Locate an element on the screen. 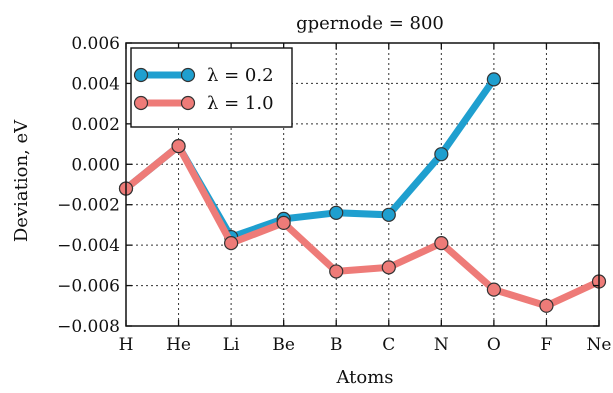  legend: λ = 0.2 λ = 1.0 is located at coordinates (211, 87).